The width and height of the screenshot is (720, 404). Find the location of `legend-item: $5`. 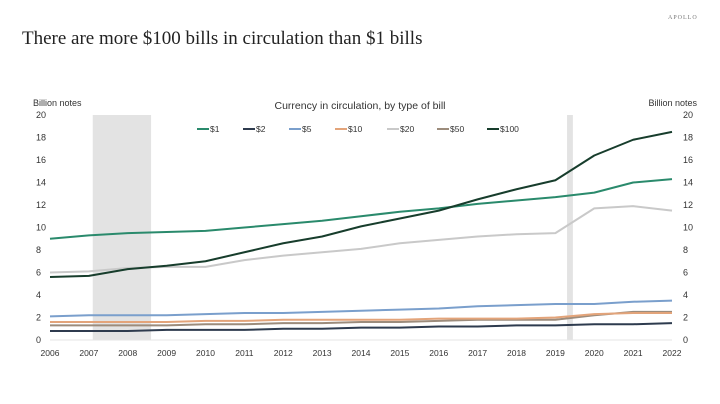

legend-item: $5 is located at coordinates (300, 129).